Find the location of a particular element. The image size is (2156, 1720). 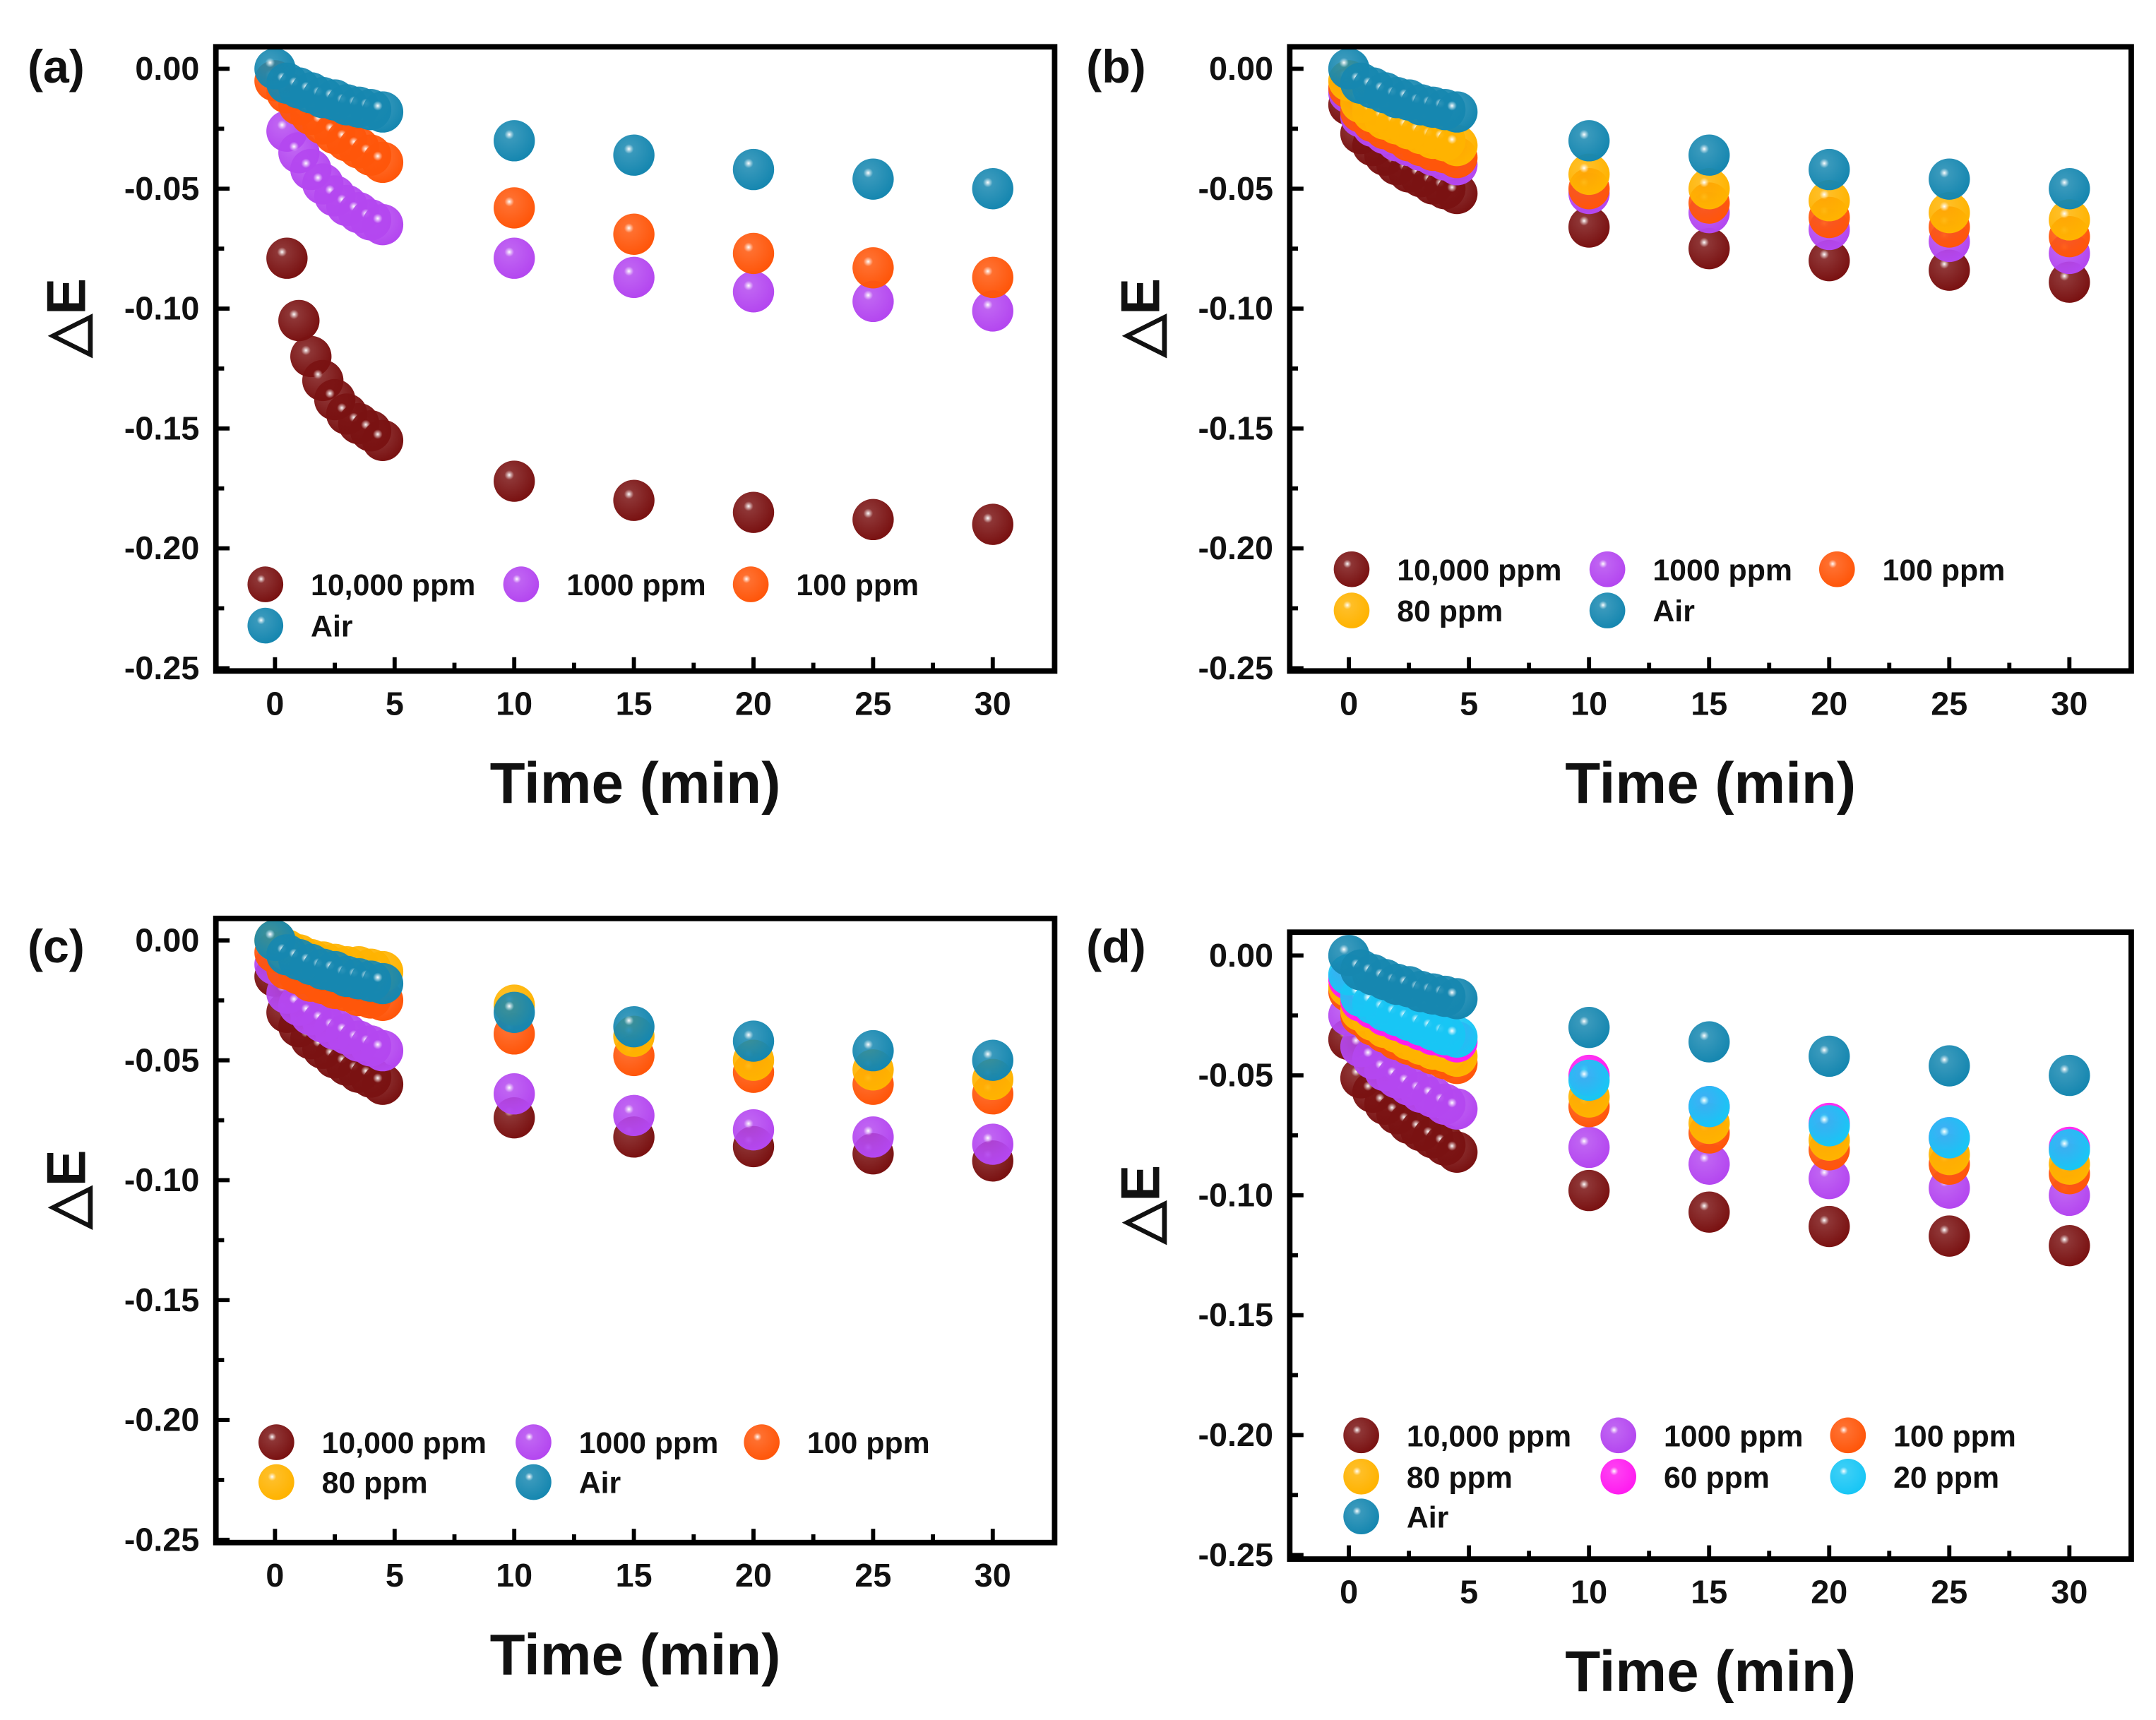

y-tick-label: -0.15 is located at coordinates (1235, 428).